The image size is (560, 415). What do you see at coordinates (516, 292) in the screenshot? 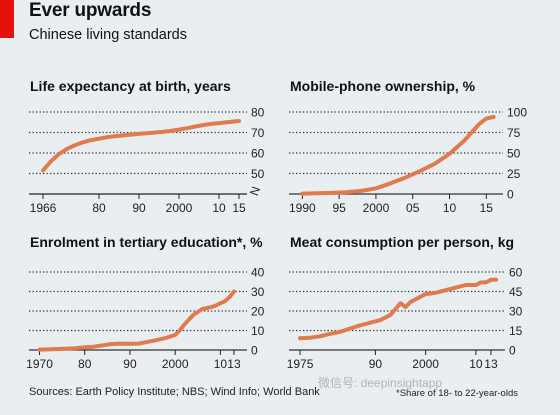
I see `y-tick-label: 45` at bounding box center [516, 292].